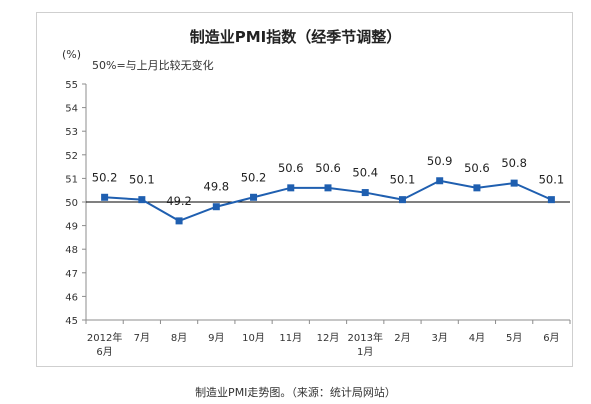 The width and height of the screenshot is (591, 404). Describe the element at coordinates (440, 338) in the screenshot. I see `x-tick-label: 3月` at that location.